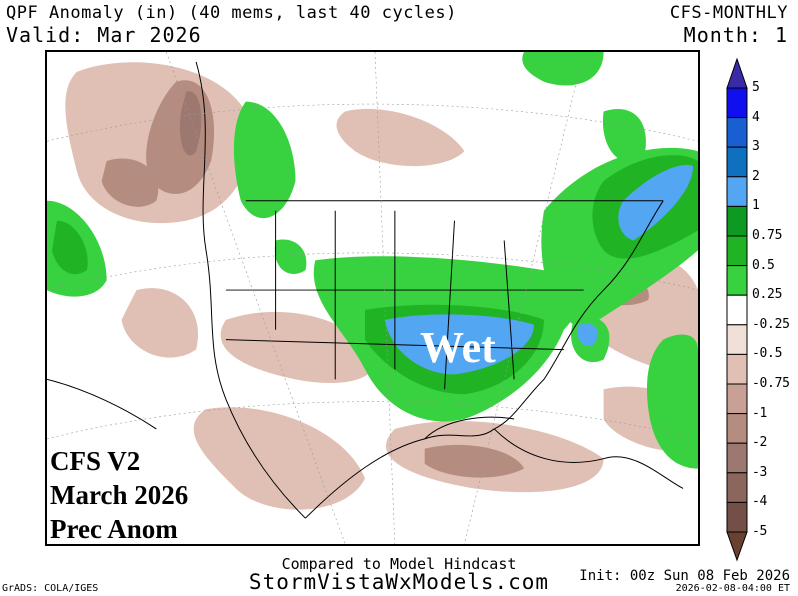  I want to click on comparison-note: Compared to Model Hindcast, so click(399, 564).